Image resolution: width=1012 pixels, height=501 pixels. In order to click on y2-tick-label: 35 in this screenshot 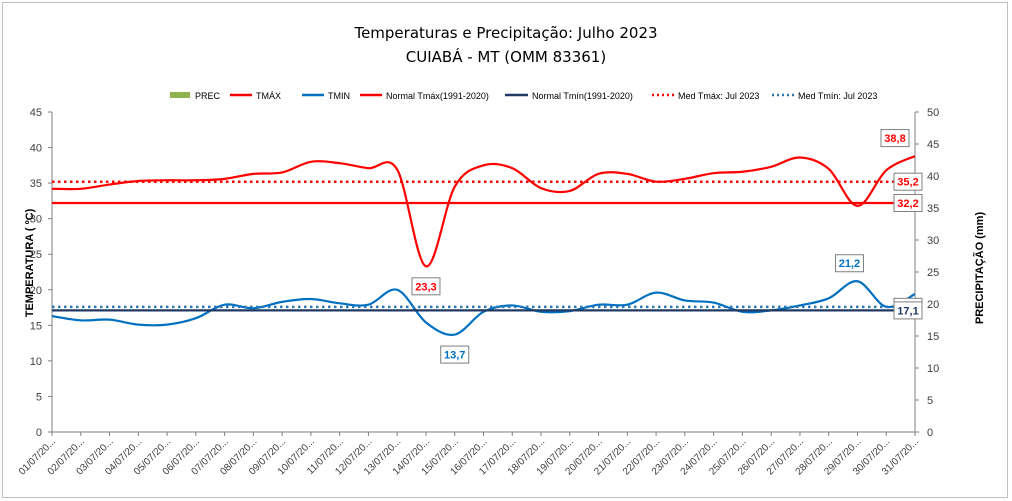, I will do `click(933, 209)`.